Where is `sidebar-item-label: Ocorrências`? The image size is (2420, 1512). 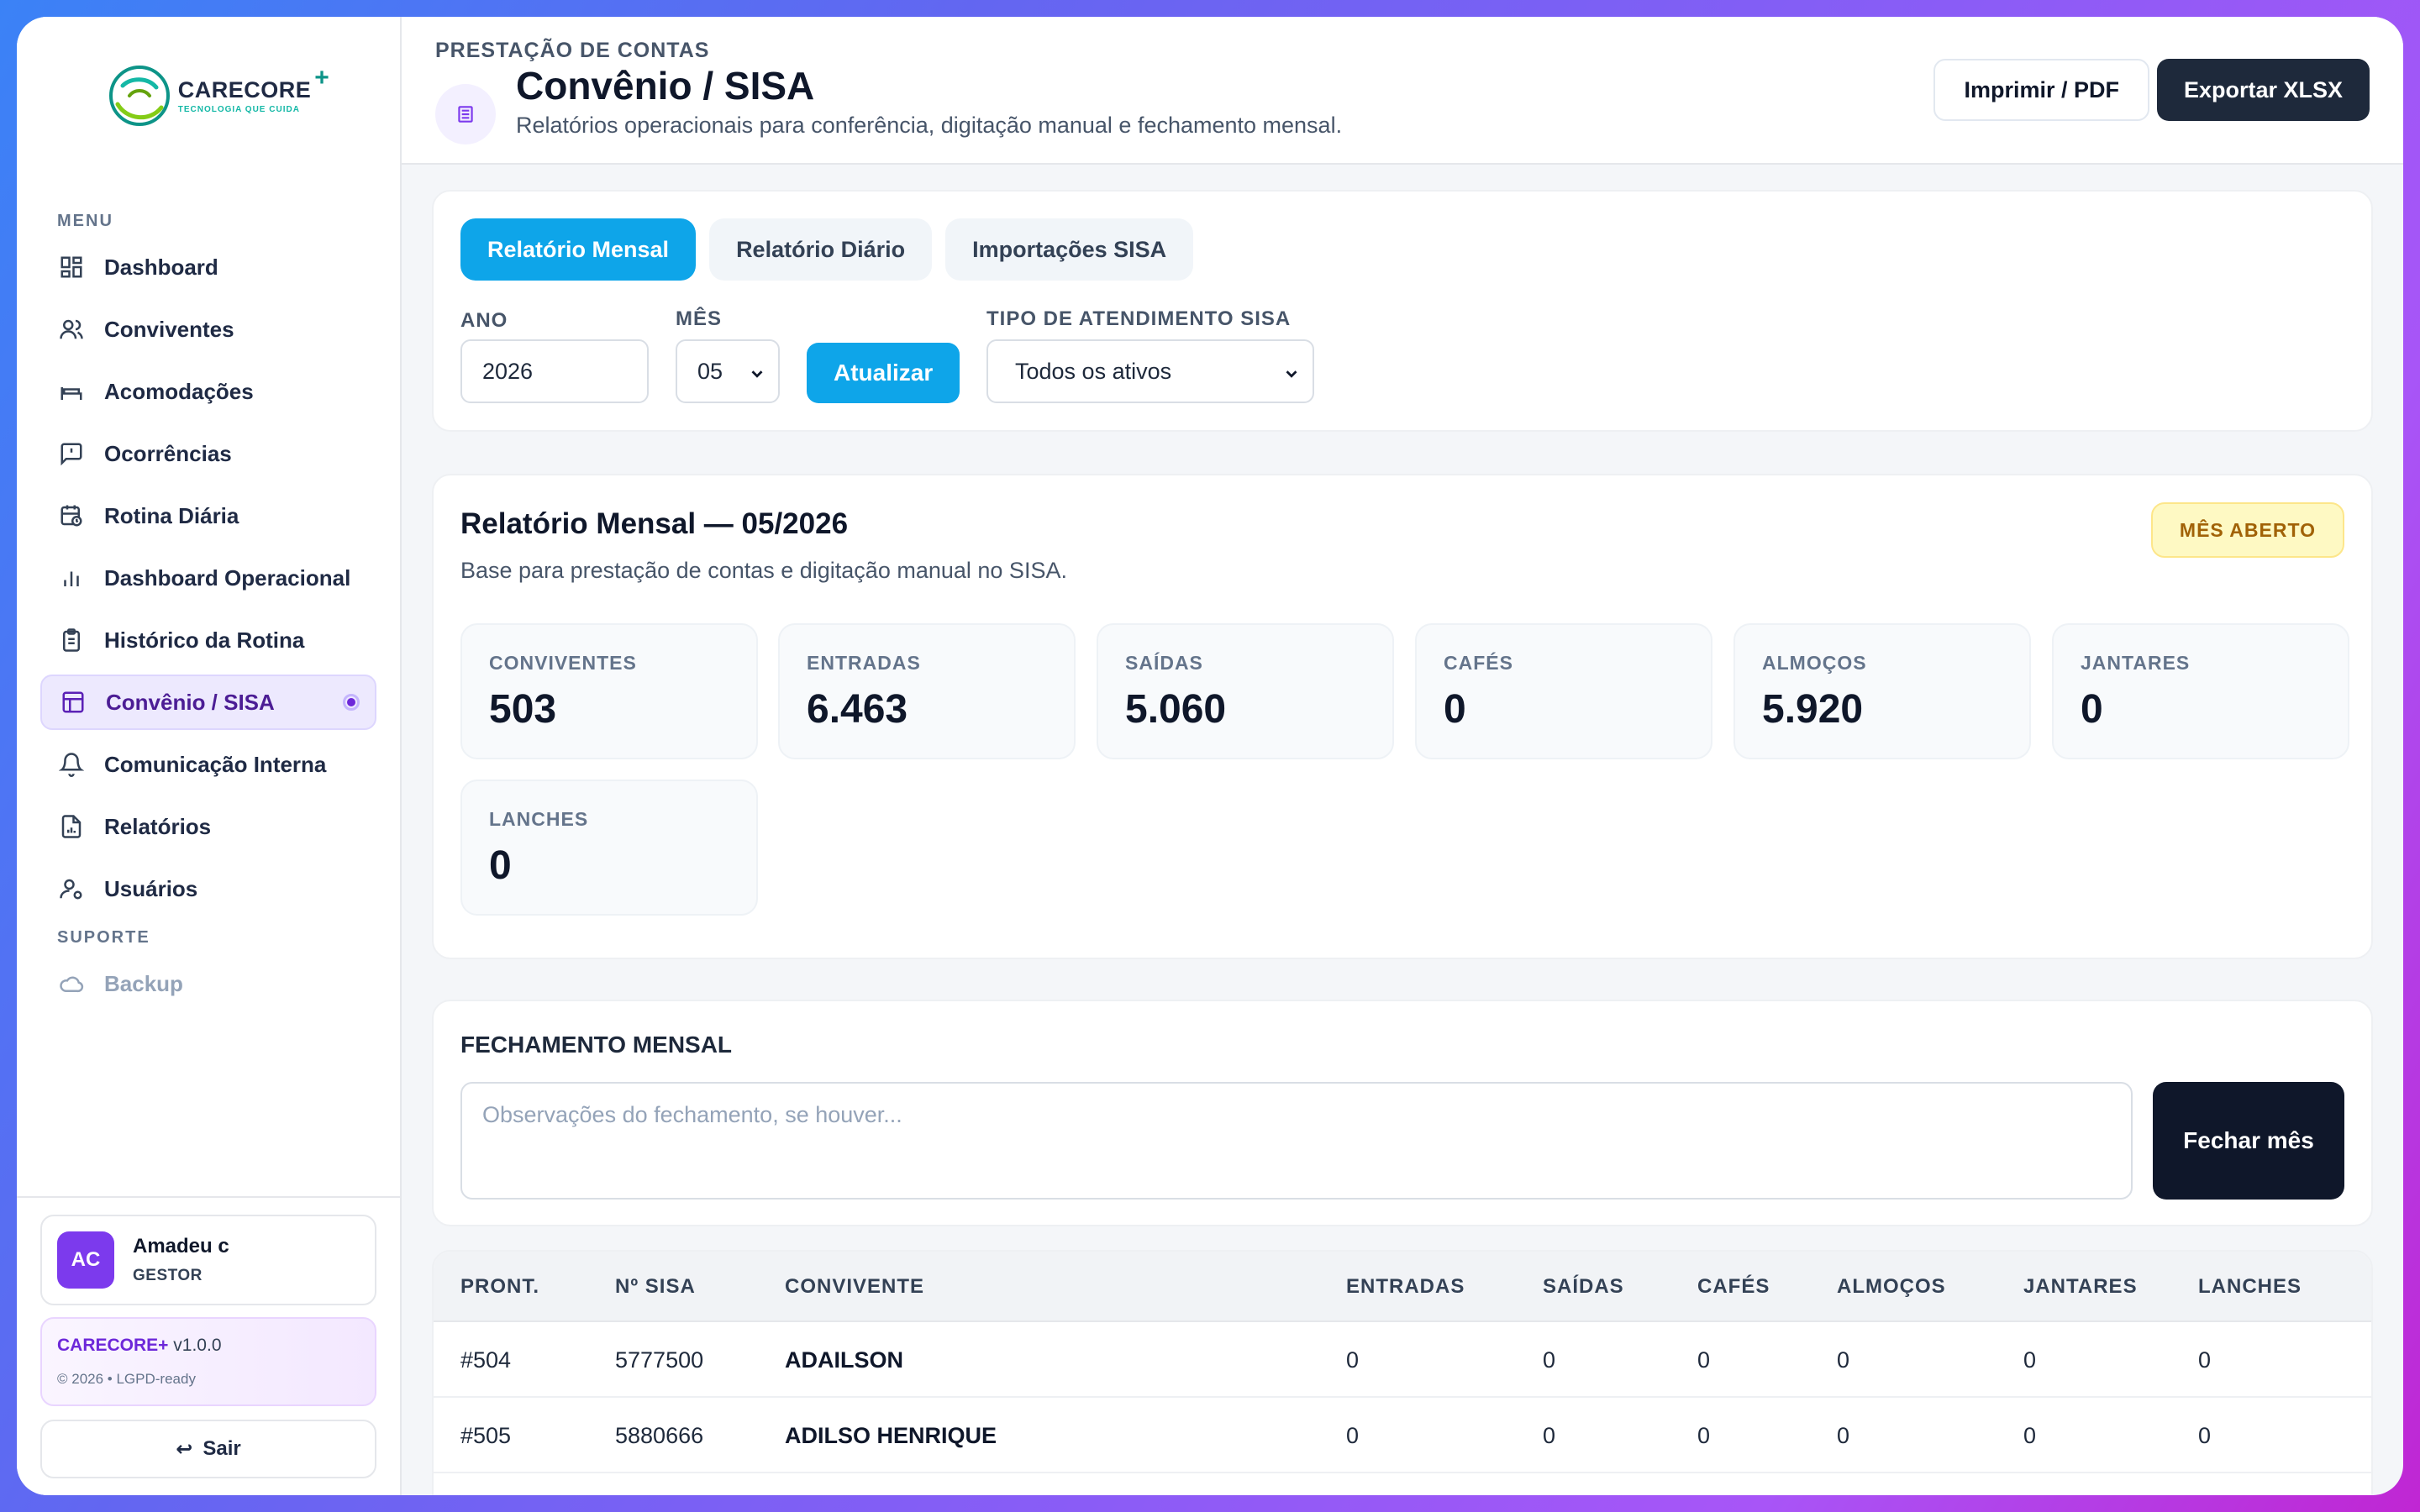
sidebar-item-label: Ocorrências is located at coordinates (168, 453).